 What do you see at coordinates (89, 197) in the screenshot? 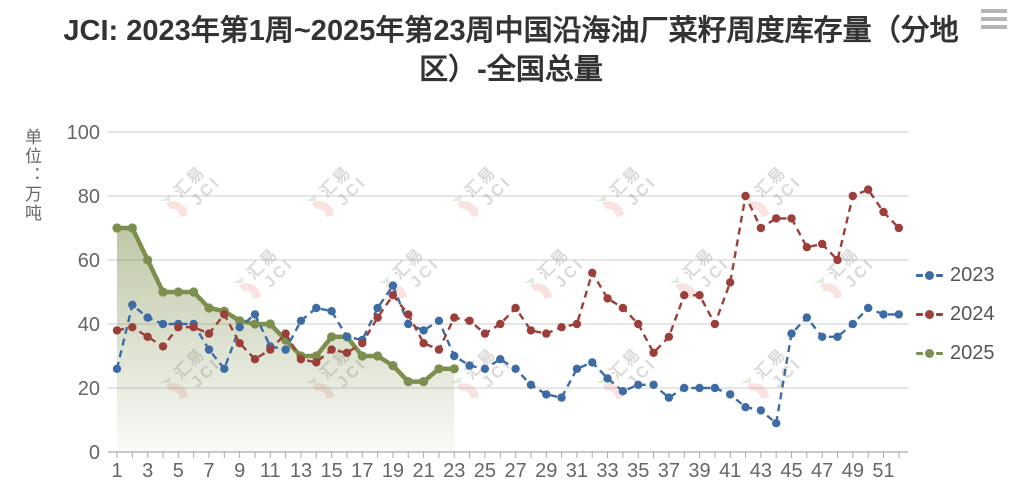
I see `svg-text: 80` at bounding box center [89, 197].